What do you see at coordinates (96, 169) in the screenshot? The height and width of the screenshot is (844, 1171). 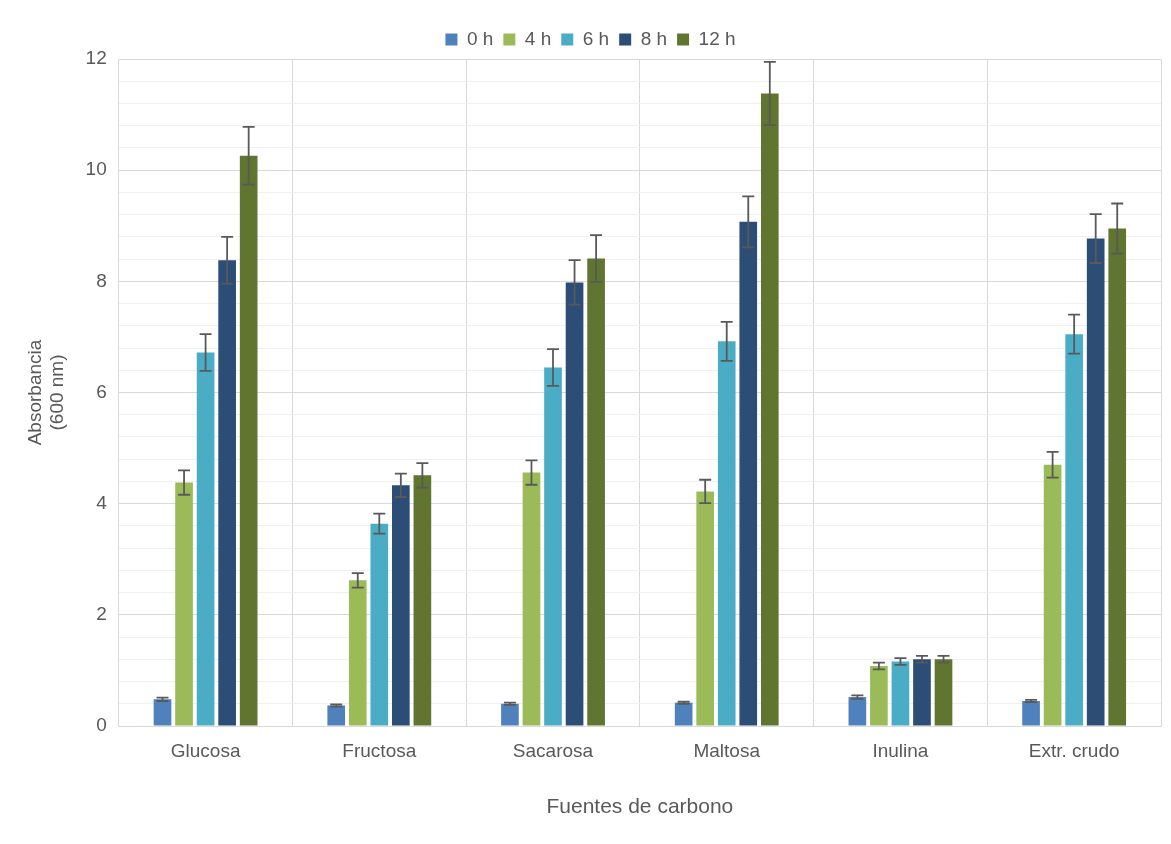 I see `y-tick-label: 10` at bounding box center [96, 169].